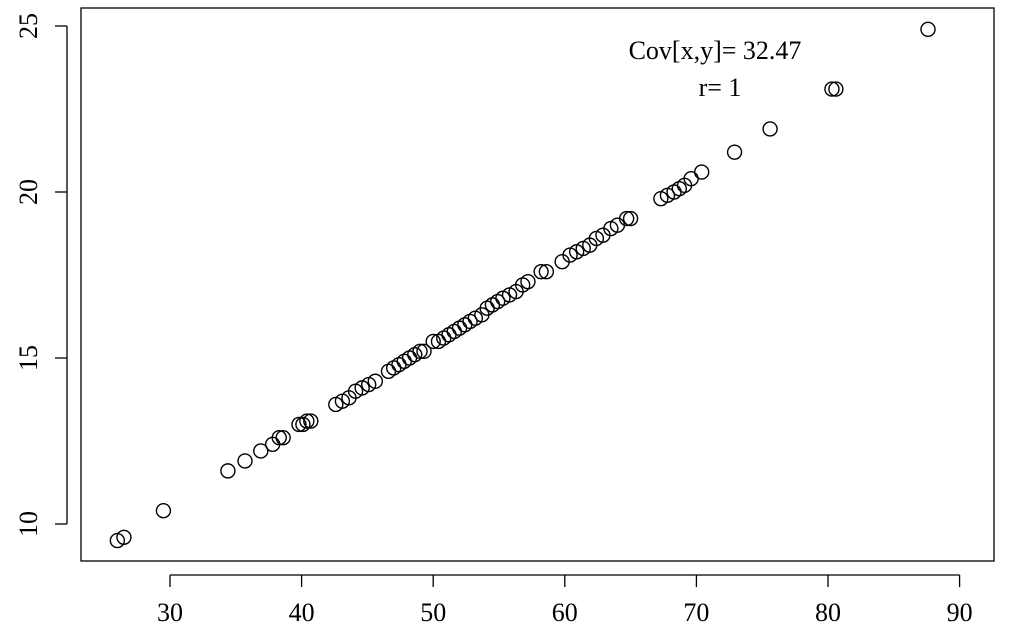  What do you see at coordinates (565, 612) in the screenshot?
I see `x-tick-label: 60` at bounding box center [565, 612].